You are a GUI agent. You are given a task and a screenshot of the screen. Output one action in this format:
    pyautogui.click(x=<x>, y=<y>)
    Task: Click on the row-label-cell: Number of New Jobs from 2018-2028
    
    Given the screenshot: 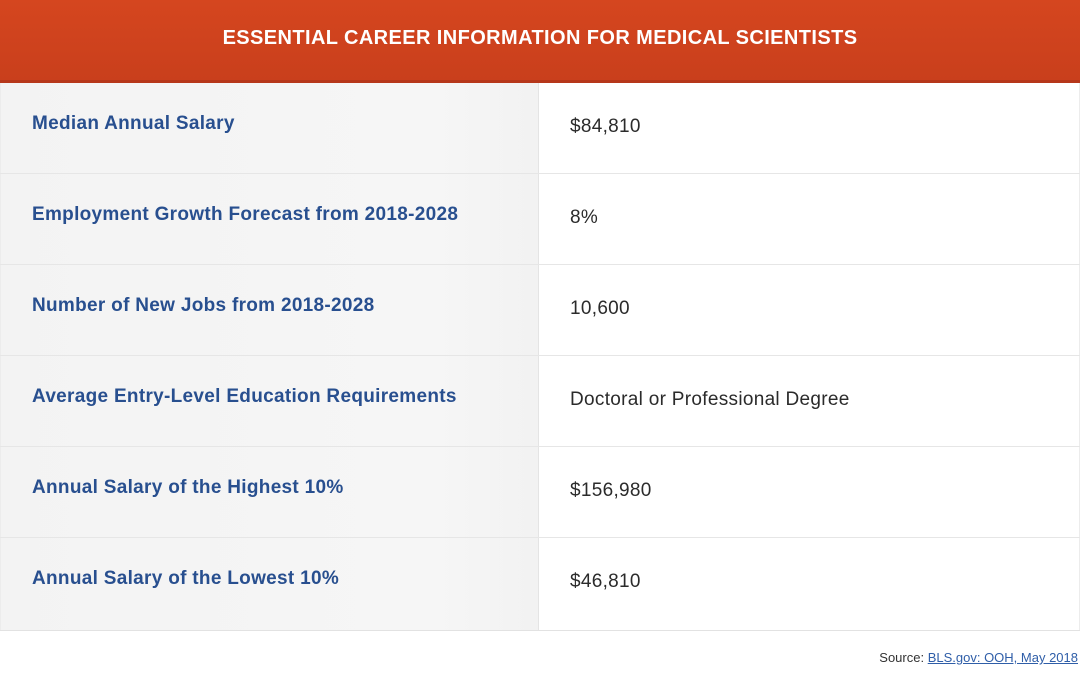 What is the action you would take?
    pyautogui.click(x=269, y=310)
    